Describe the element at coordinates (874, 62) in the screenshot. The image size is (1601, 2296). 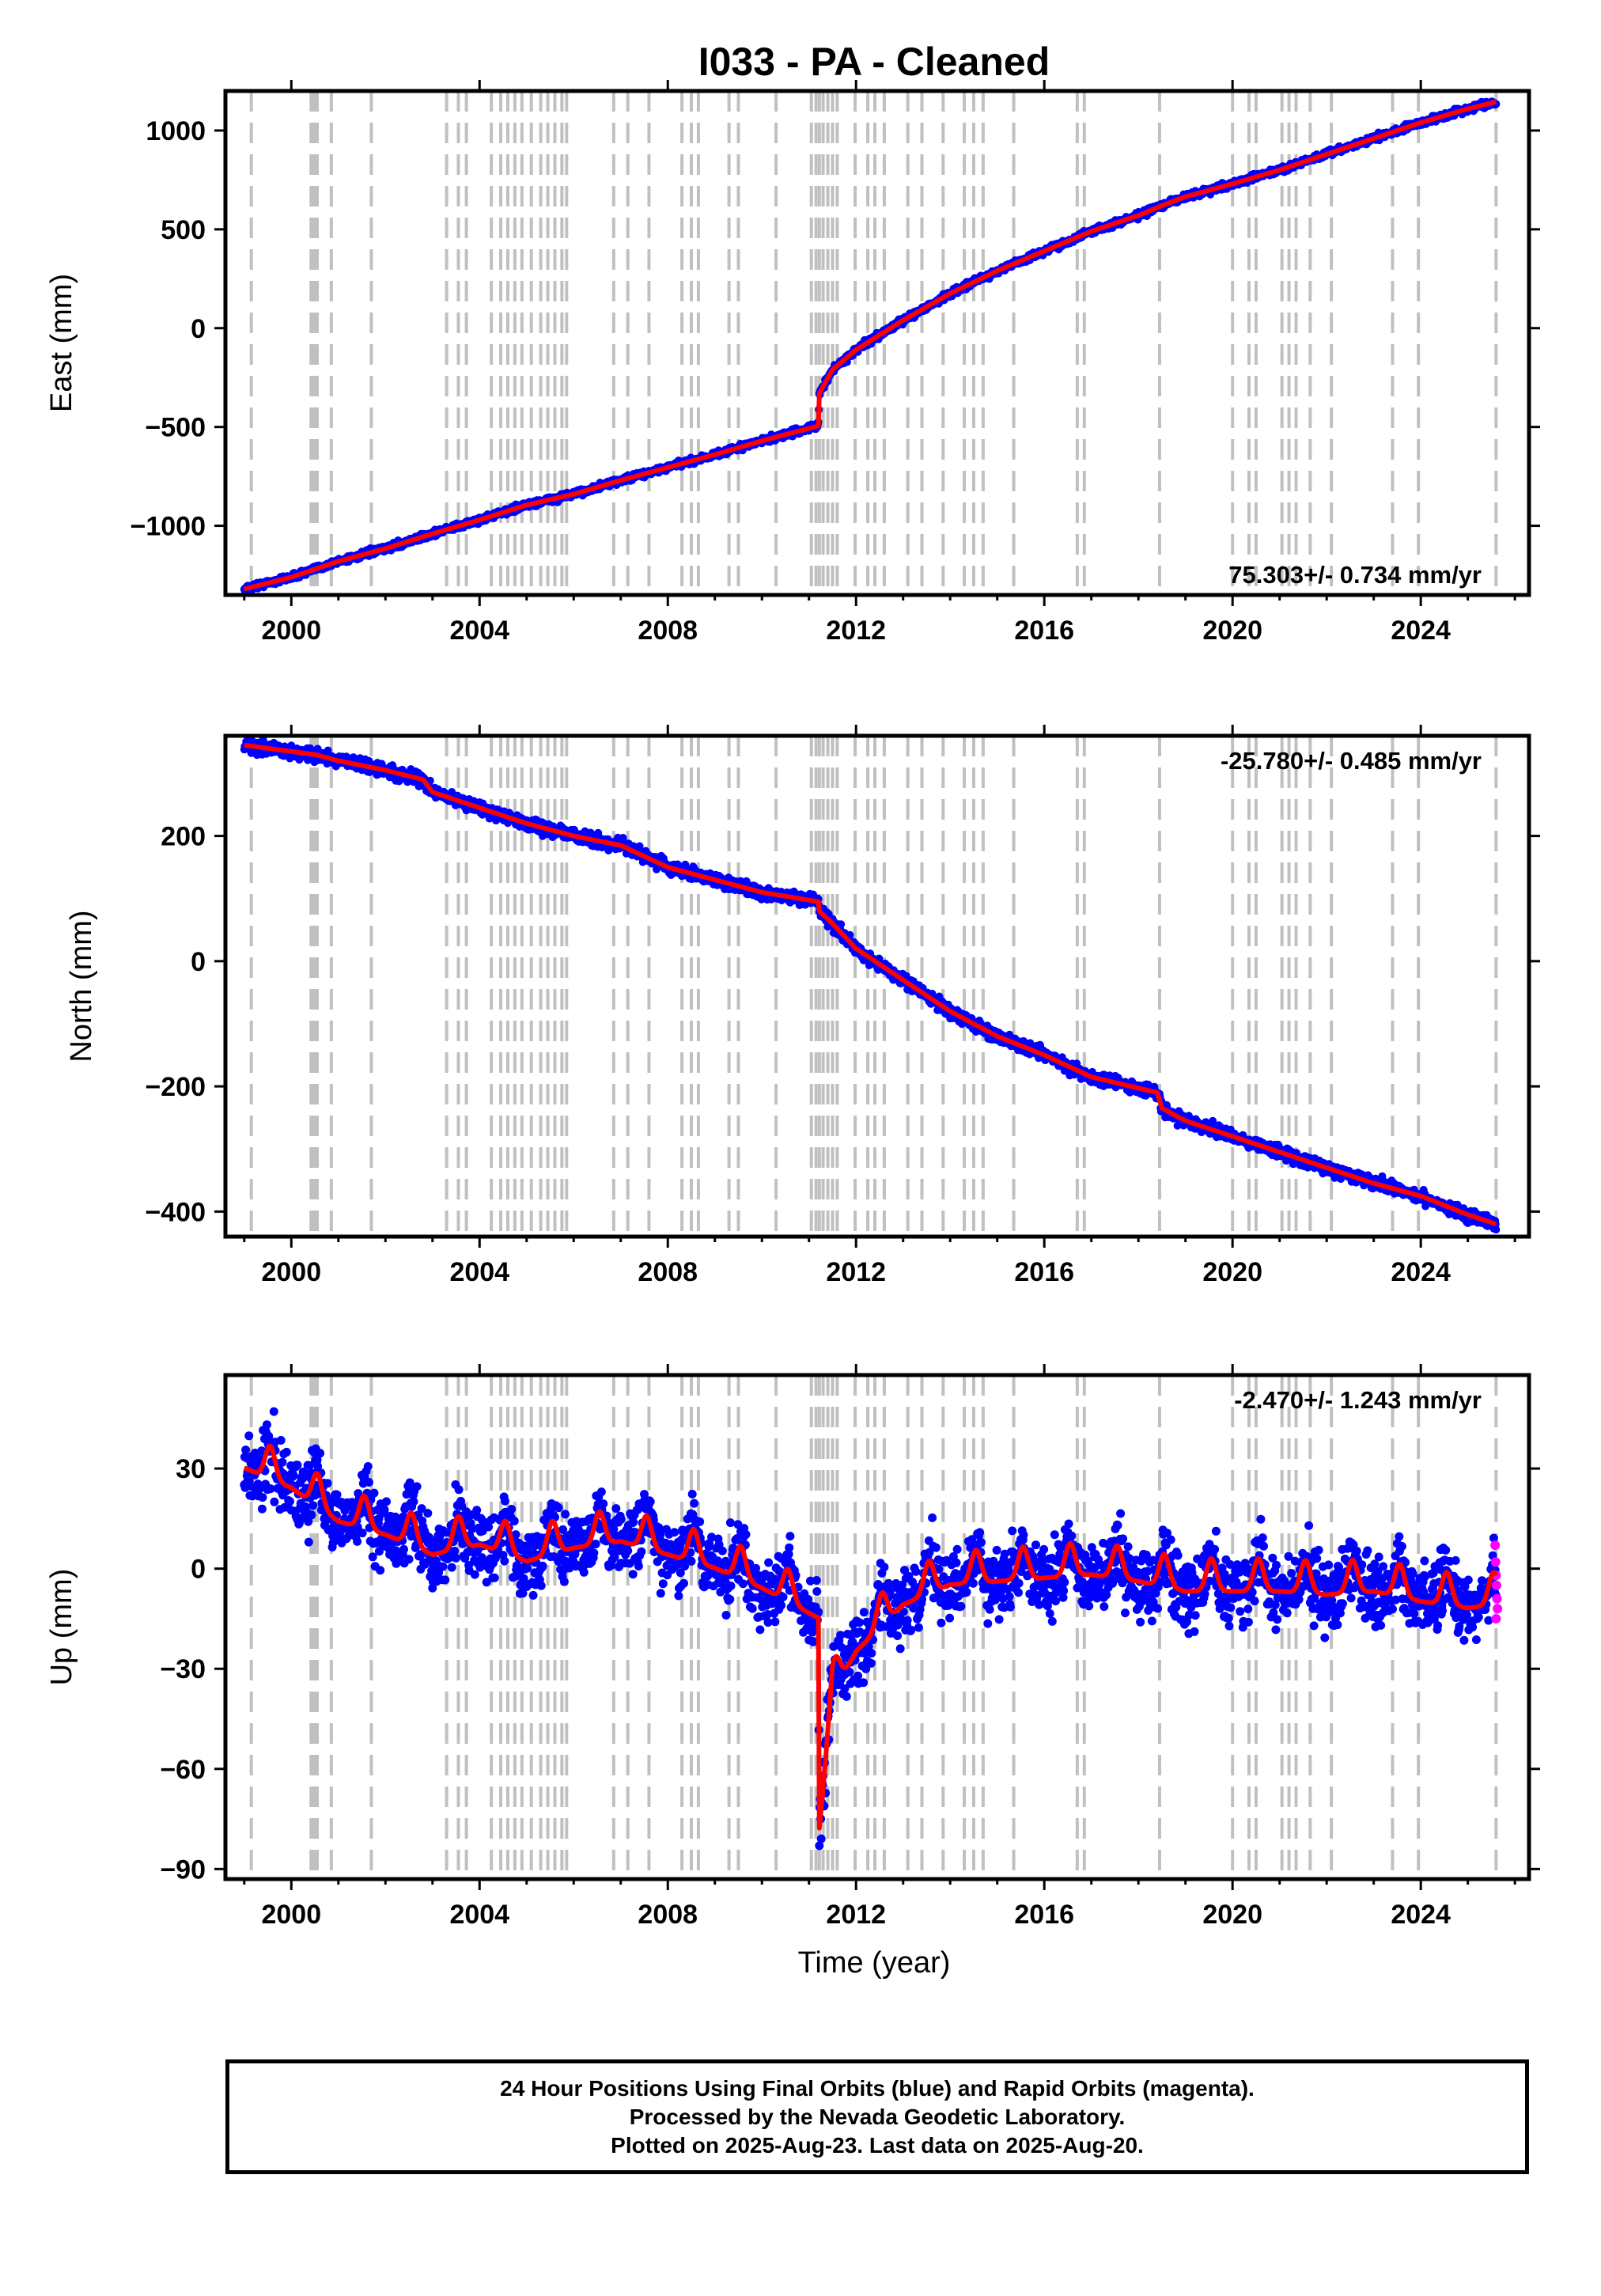
I see `figure-title: I033 - PA - Cleaned` at that location.